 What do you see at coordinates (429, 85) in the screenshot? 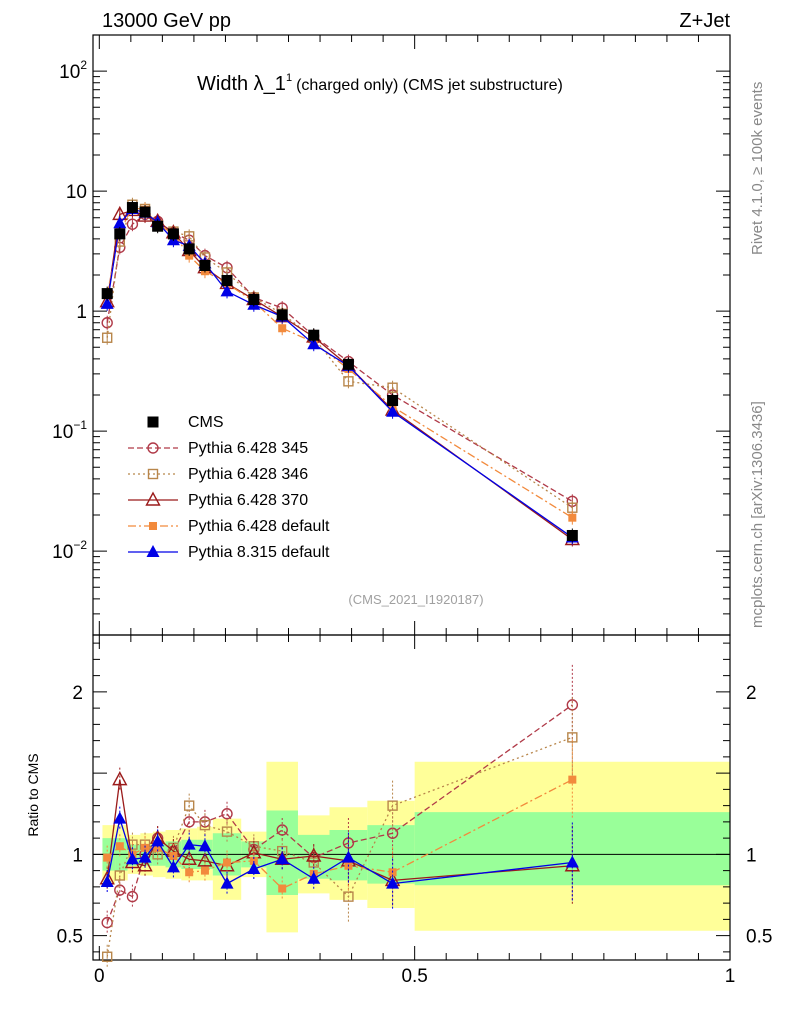
I see `plot-title-suffix: (charged only) (CMS jet substructure)` at bounding box center [429, 85].